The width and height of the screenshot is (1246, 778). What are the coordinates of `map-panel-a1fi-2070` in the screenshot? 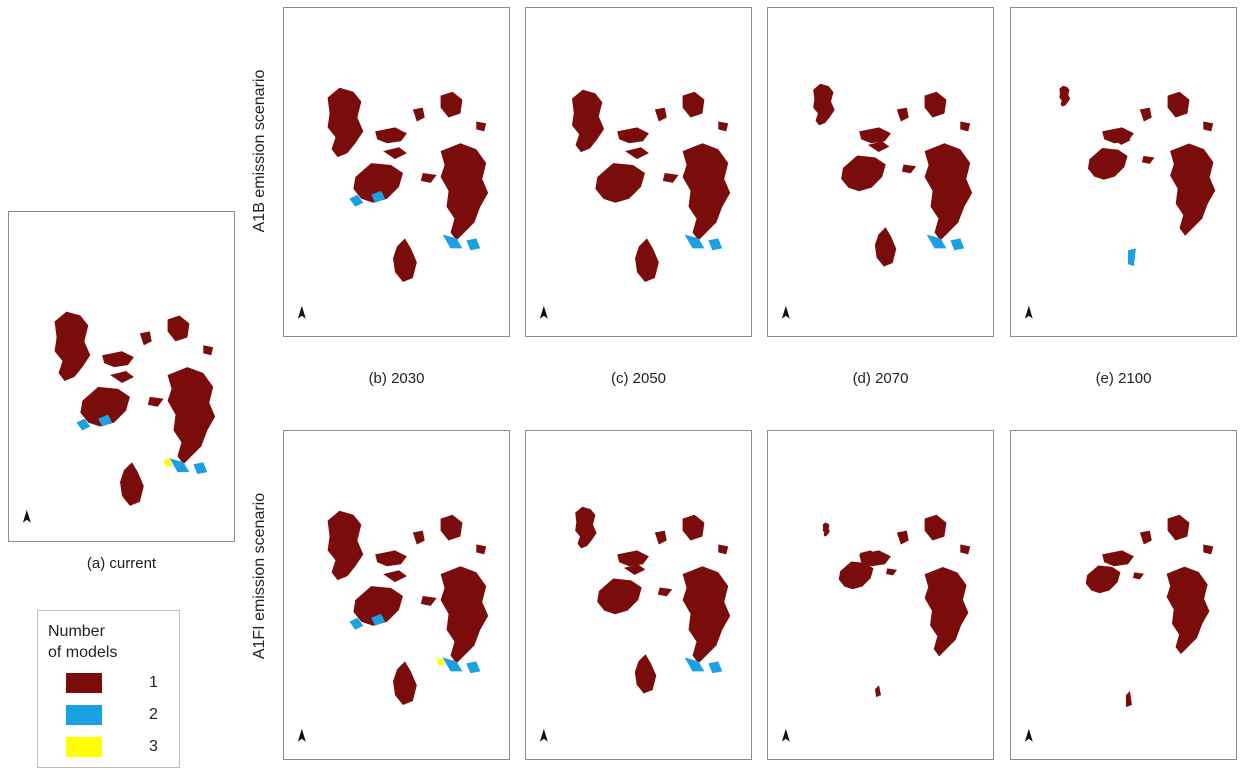 It's located at (880, 595).